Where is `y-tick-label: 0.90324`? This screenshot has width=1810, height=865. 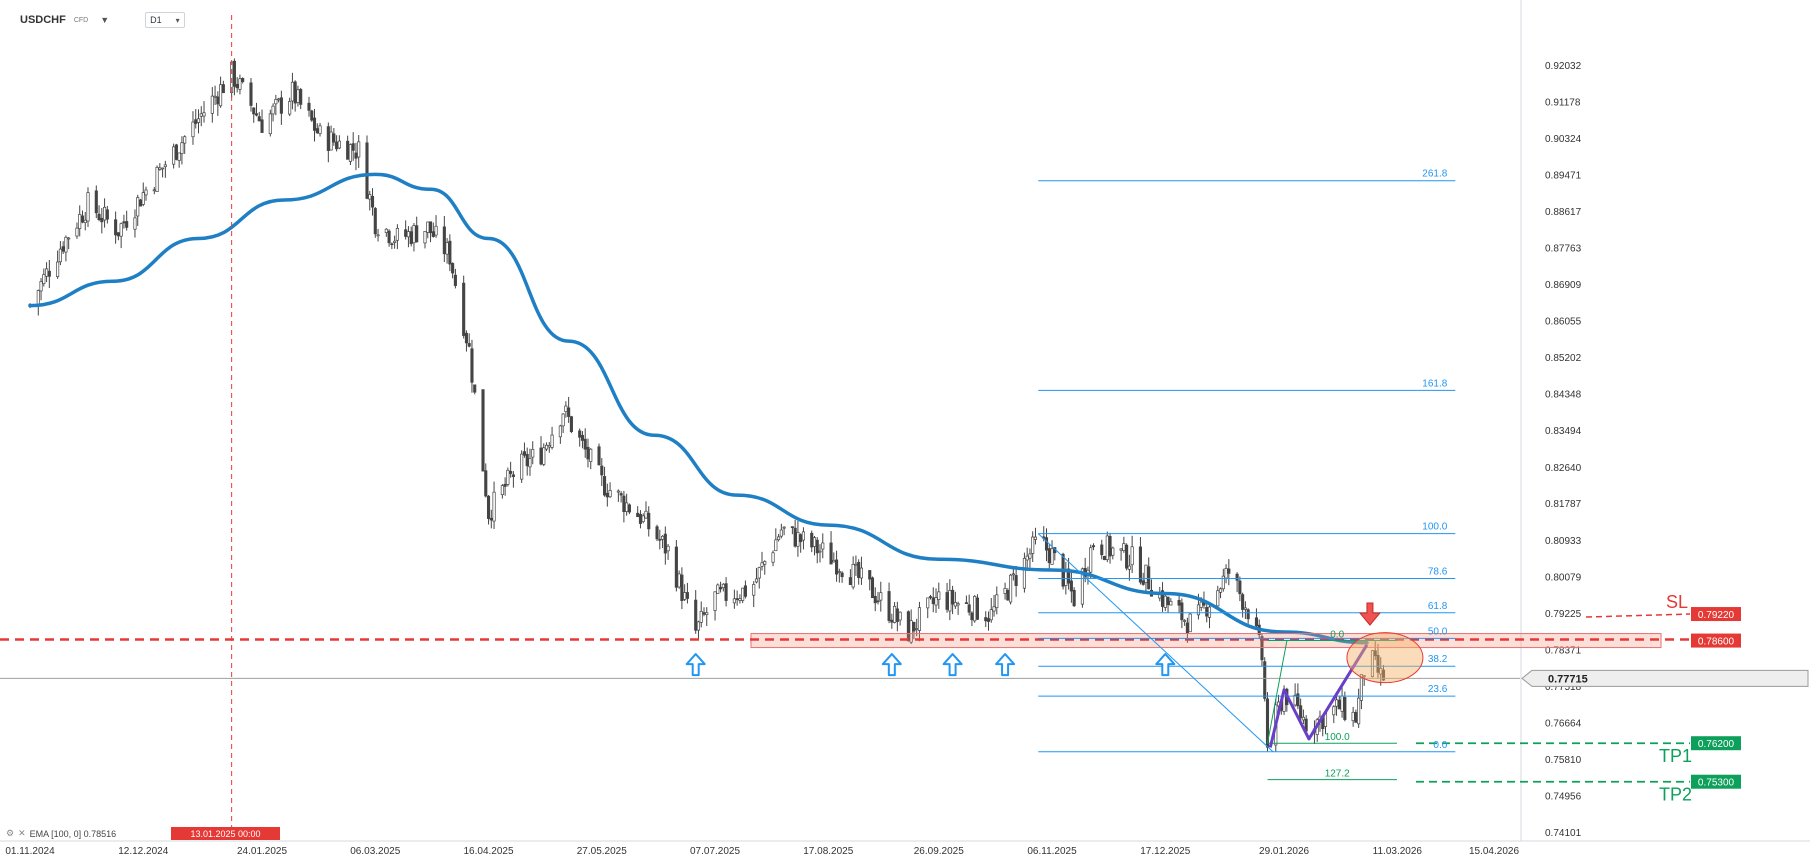
y-tick-label: 0.90324 is located at coordinates (1563, 139).